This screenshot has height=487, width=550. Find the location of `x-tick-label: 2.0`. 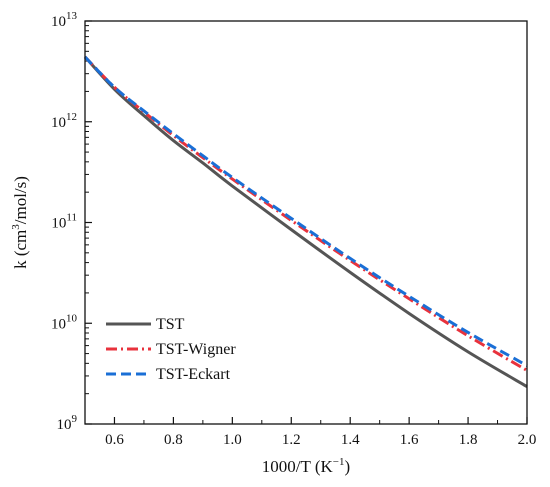

x-tick-label: 2.0 is located at coordinates (527, 440).